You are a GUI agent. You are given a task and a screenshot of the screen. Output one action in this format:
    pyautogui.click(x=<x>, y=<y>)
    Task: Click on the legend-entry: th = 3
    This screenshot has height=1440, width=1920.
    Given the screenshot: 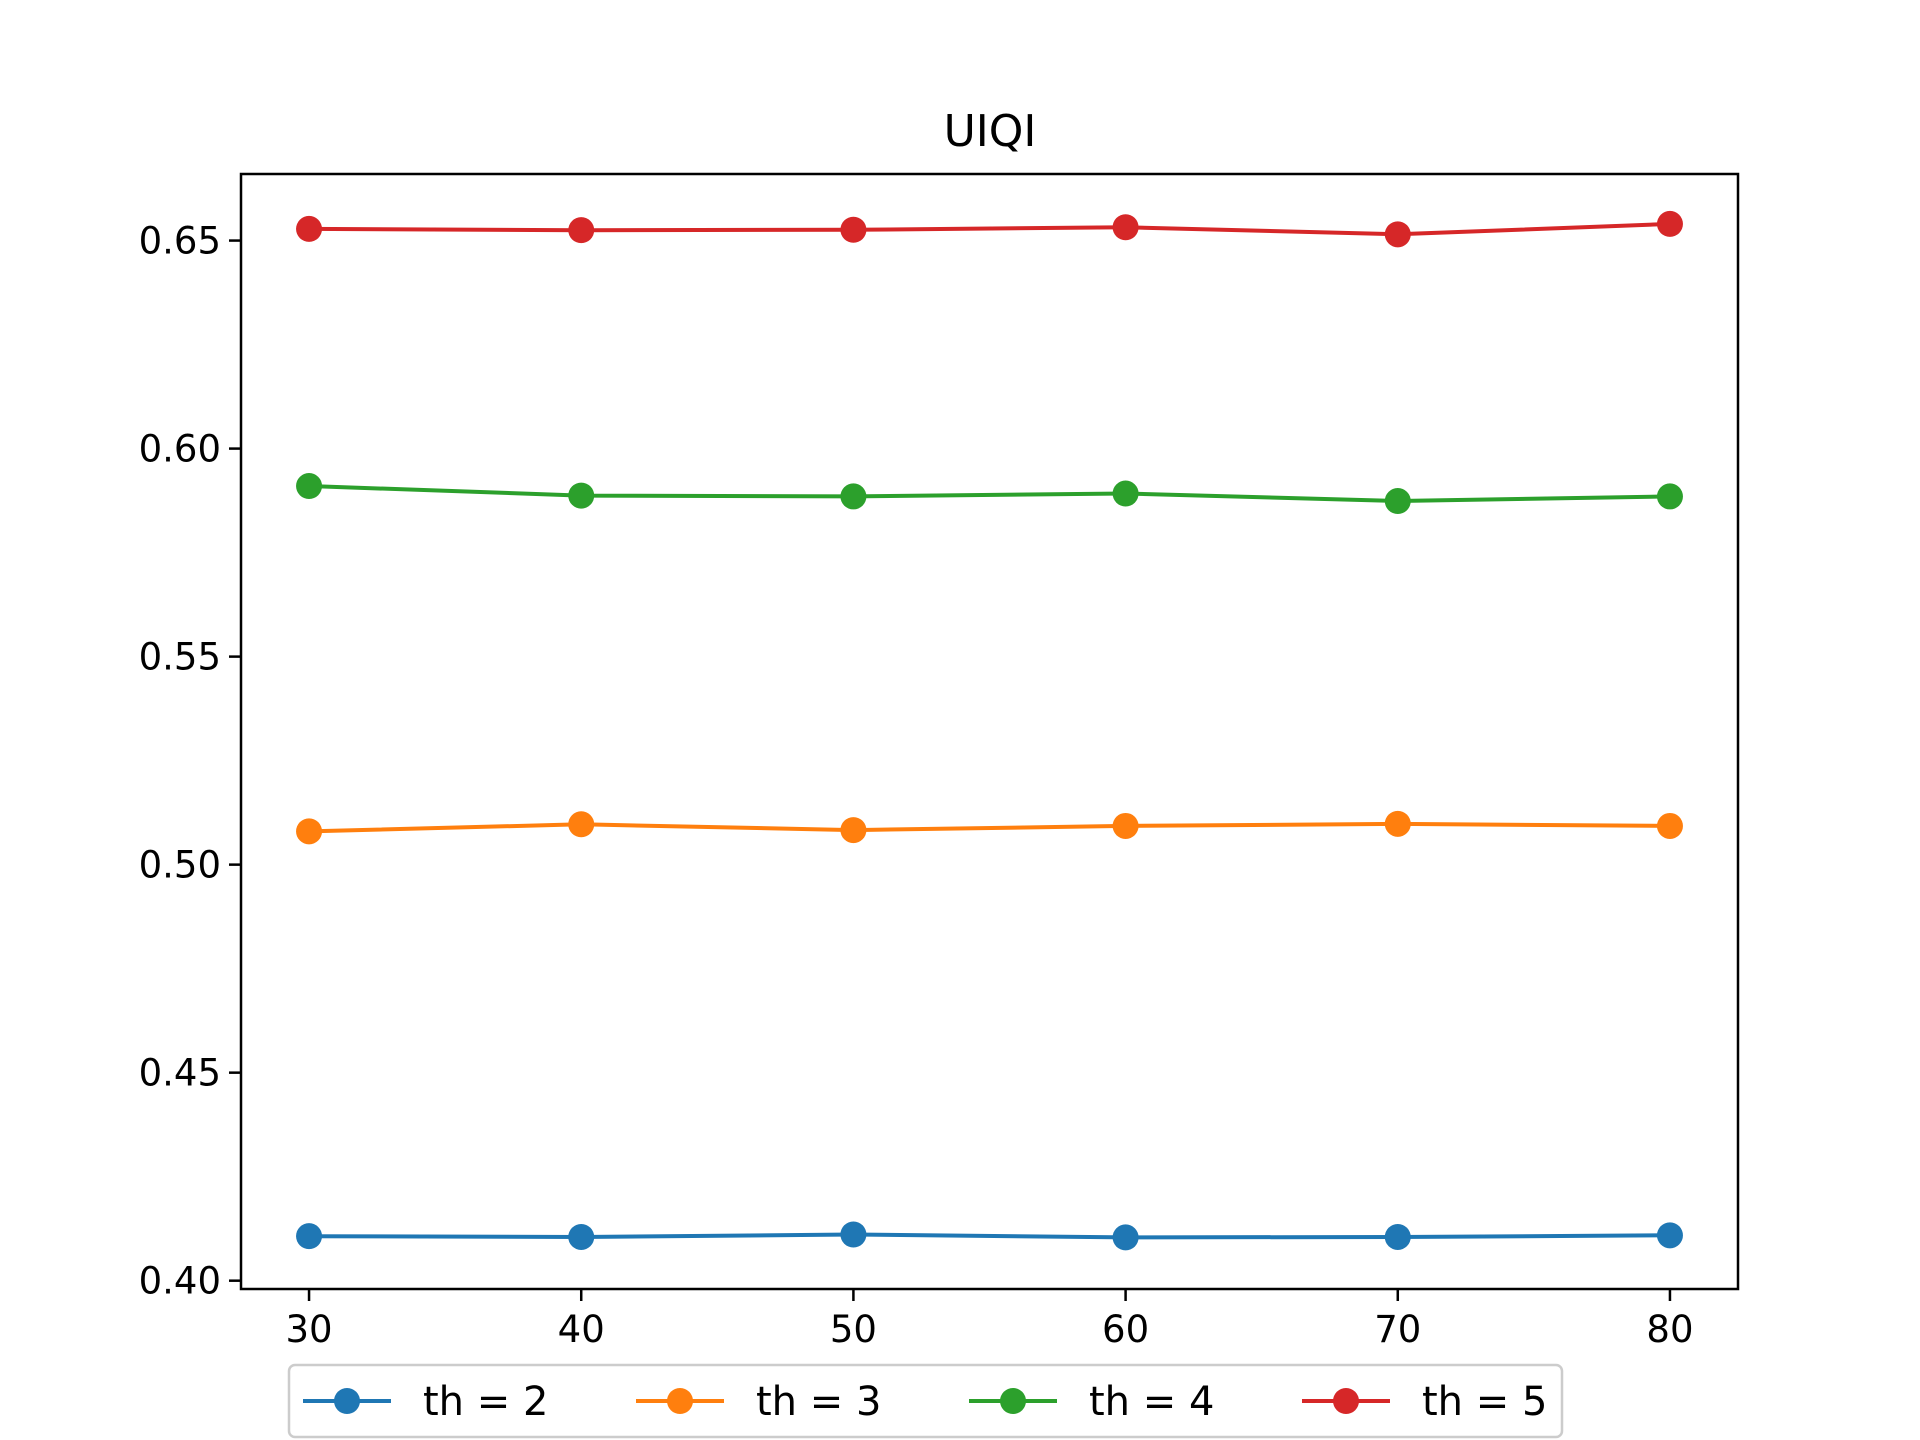 What is the action you would take?
    pyautogui.click(x=758, y=1402)
    